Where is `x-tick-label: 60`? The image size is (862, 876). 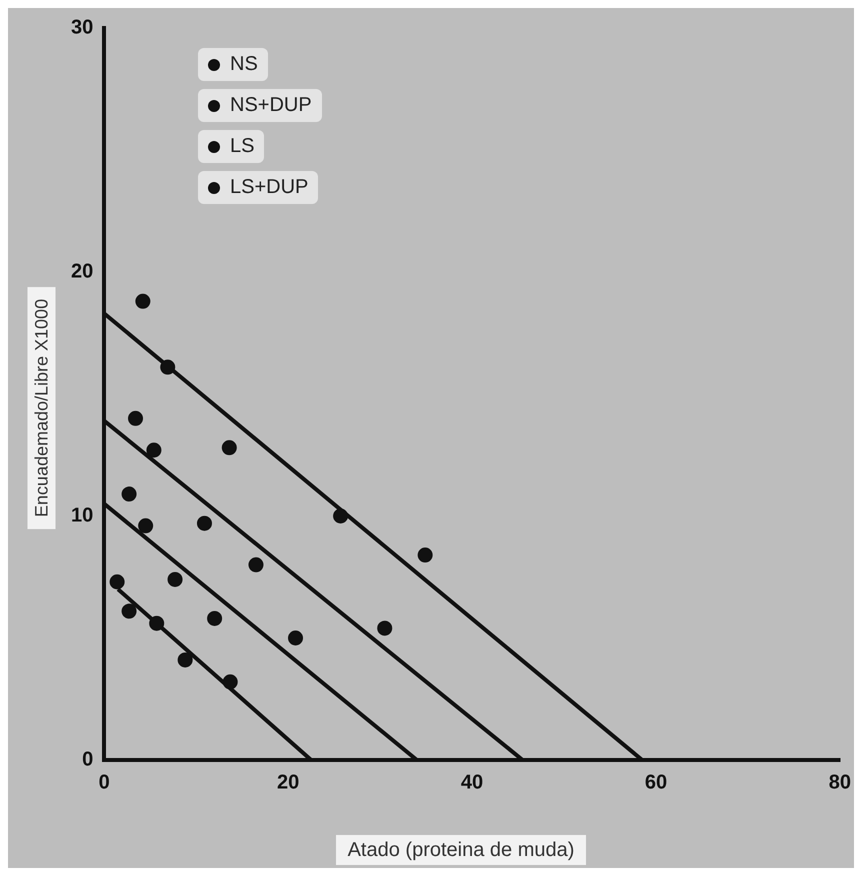
x-tick-label: 60 is located at coordinates (656, 783).